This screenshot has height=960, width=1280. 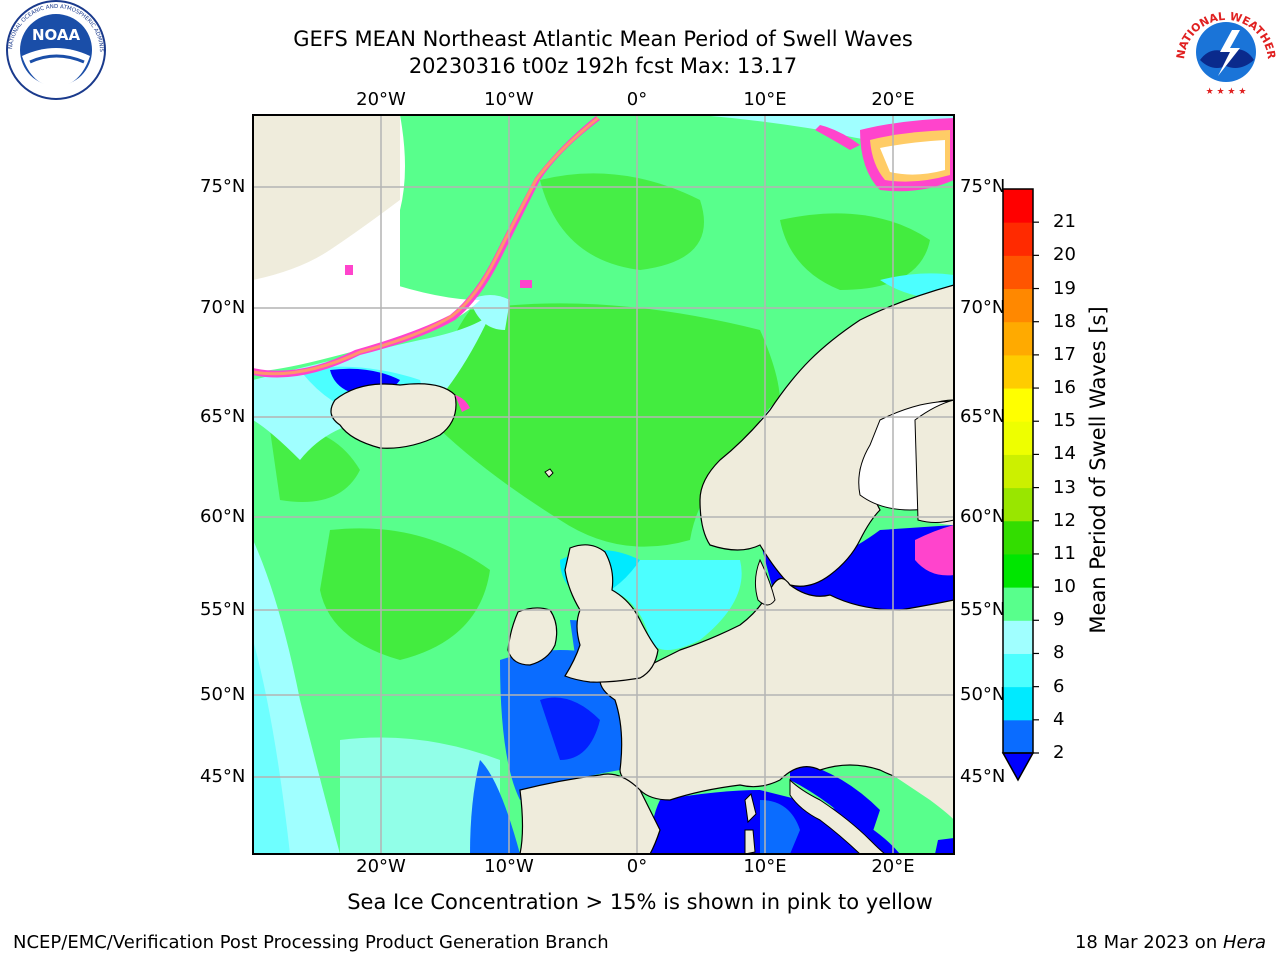 What do you see at coordinates (1244, 942) in the screenshot?
I see `footer-machine: Hera` at bounding box center [1244, 942].